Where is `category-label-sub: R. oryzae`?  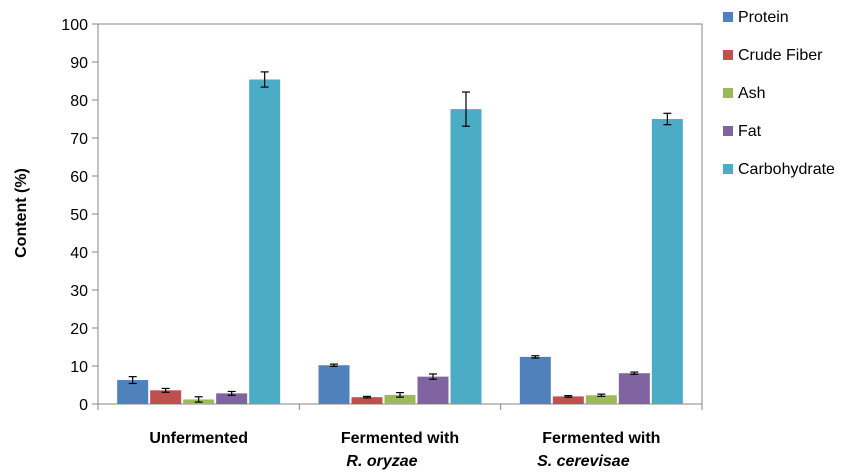 category-label-sub: R. oryzae is located at coordinates (381, 461).